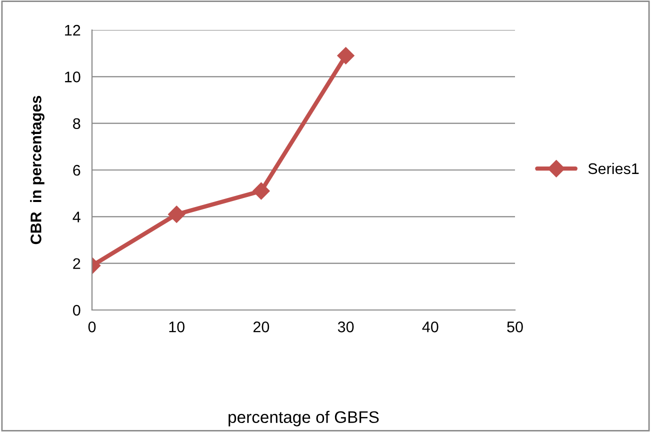 Image resolution: width=651 pixels, height=432 pixels. I want to click on x-tick-label: 40, so click(430, 327).